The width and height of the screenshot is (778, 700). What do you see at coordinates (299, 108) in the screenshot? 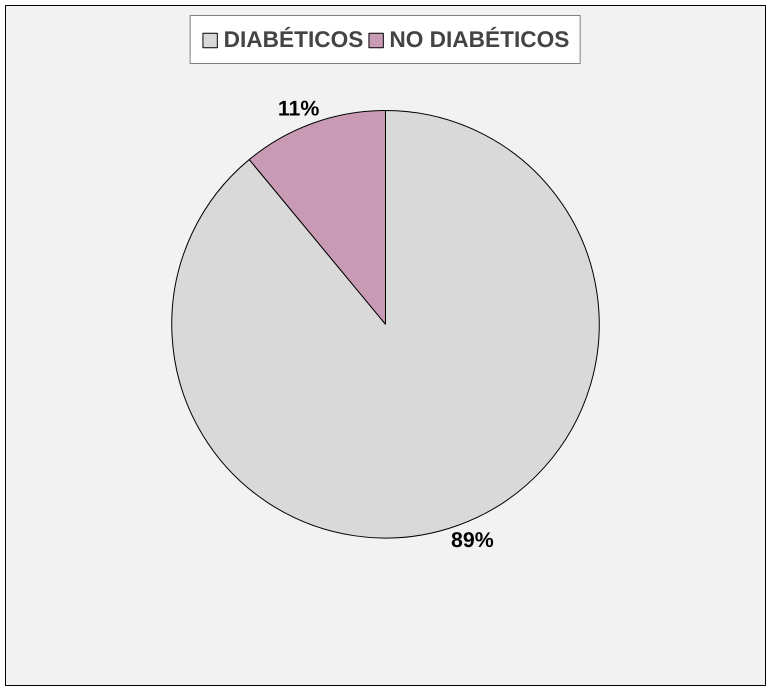
I see `data-label: 11%` at bounding box center [299, 108].